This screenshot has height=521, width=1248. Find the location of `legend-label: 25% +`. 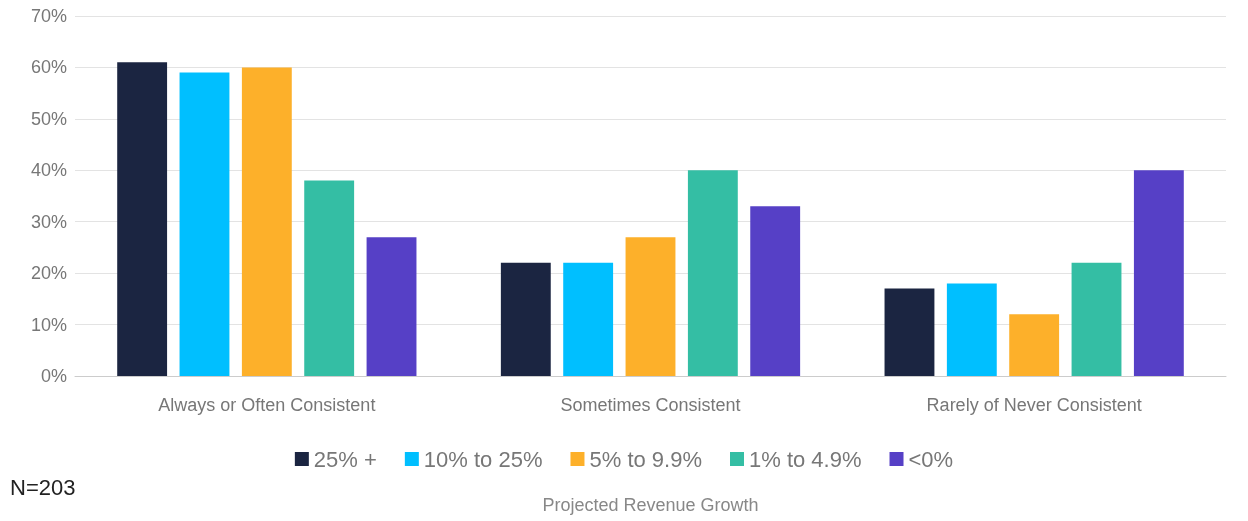

legend-label: 25% + is located at coordinates (345, 459).